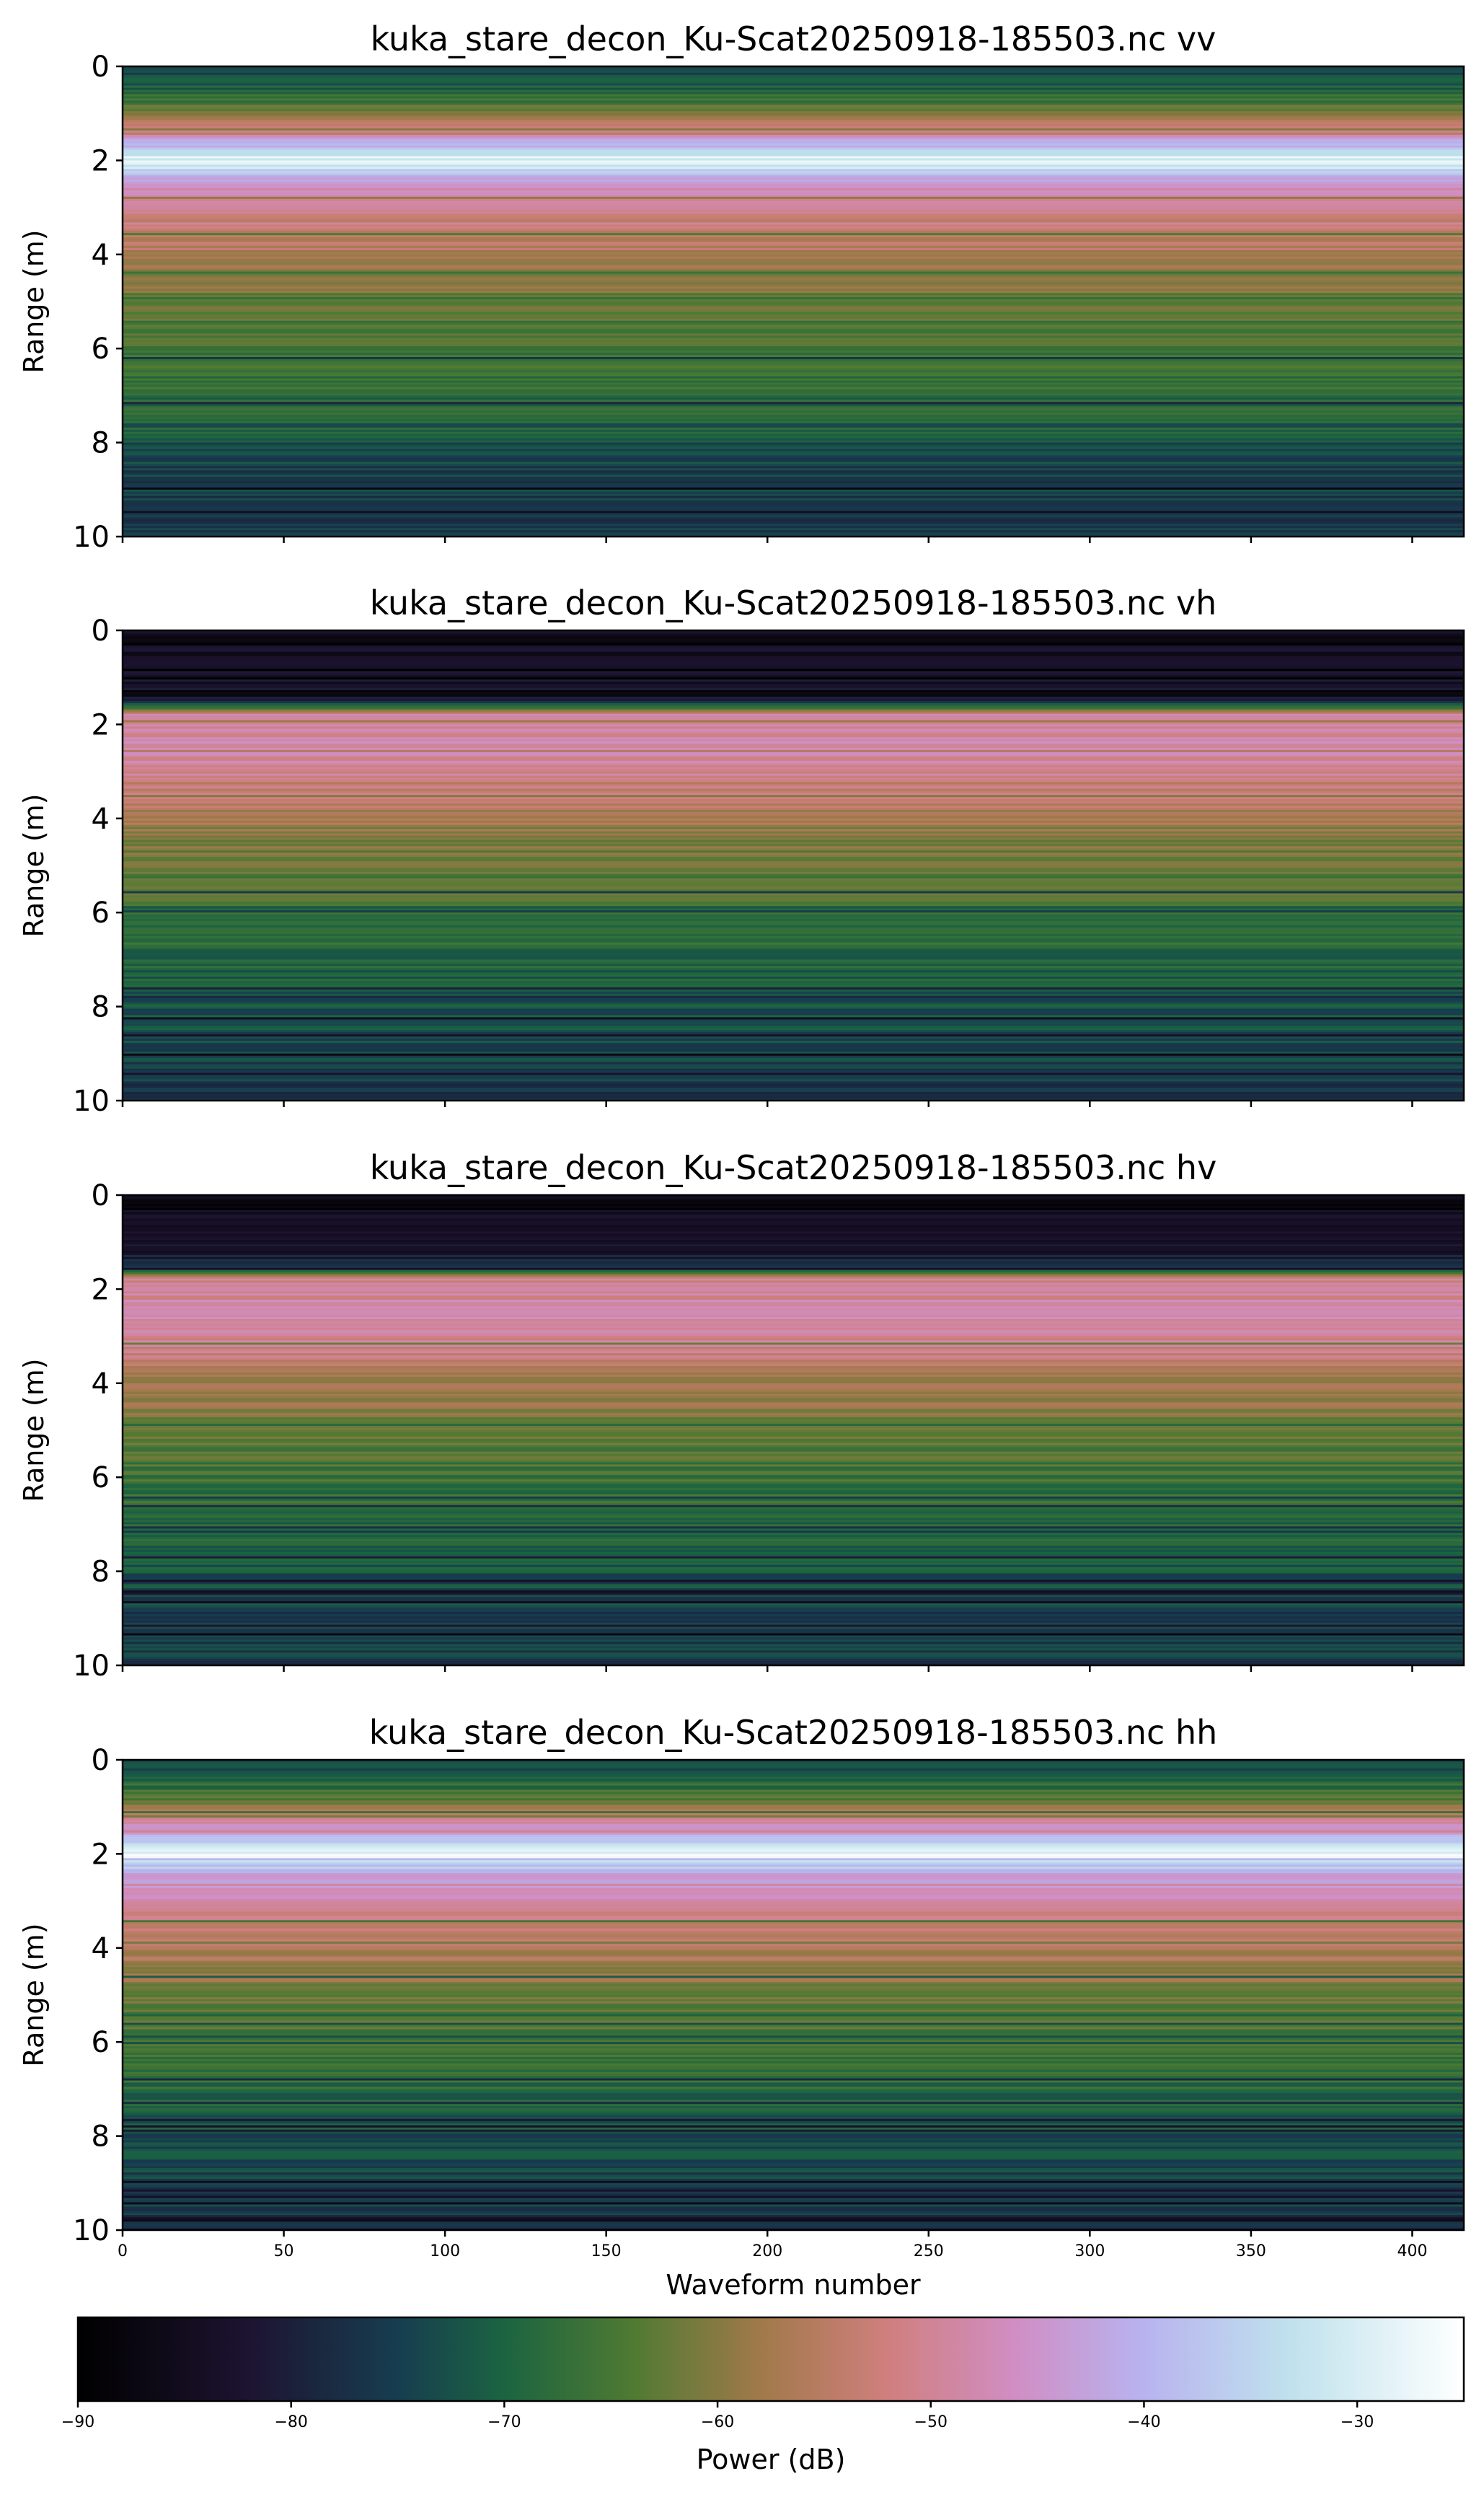 The image size is (1484, 2502). Describe the element at coordinates (91, 2230) in the screenshot. I see `ytick-label: 10` at that location.